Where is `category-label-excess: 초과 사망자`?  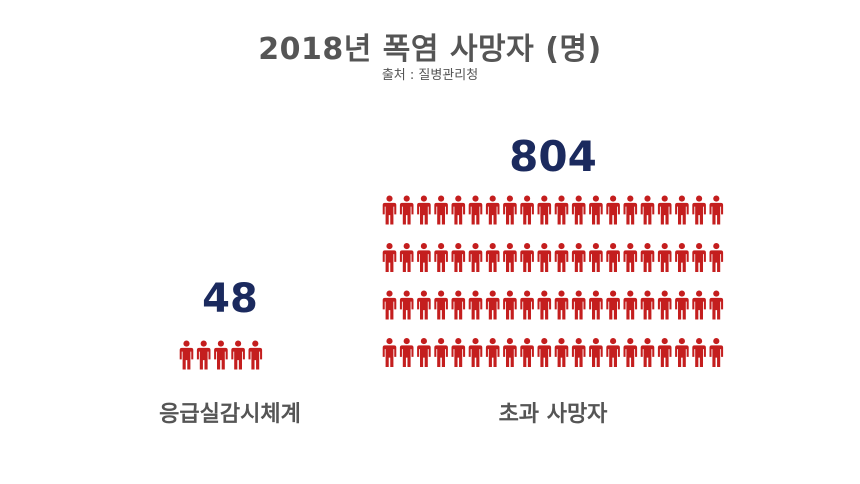 category-label-excess: 초과 사망자 is located at coordinates (553, 414).